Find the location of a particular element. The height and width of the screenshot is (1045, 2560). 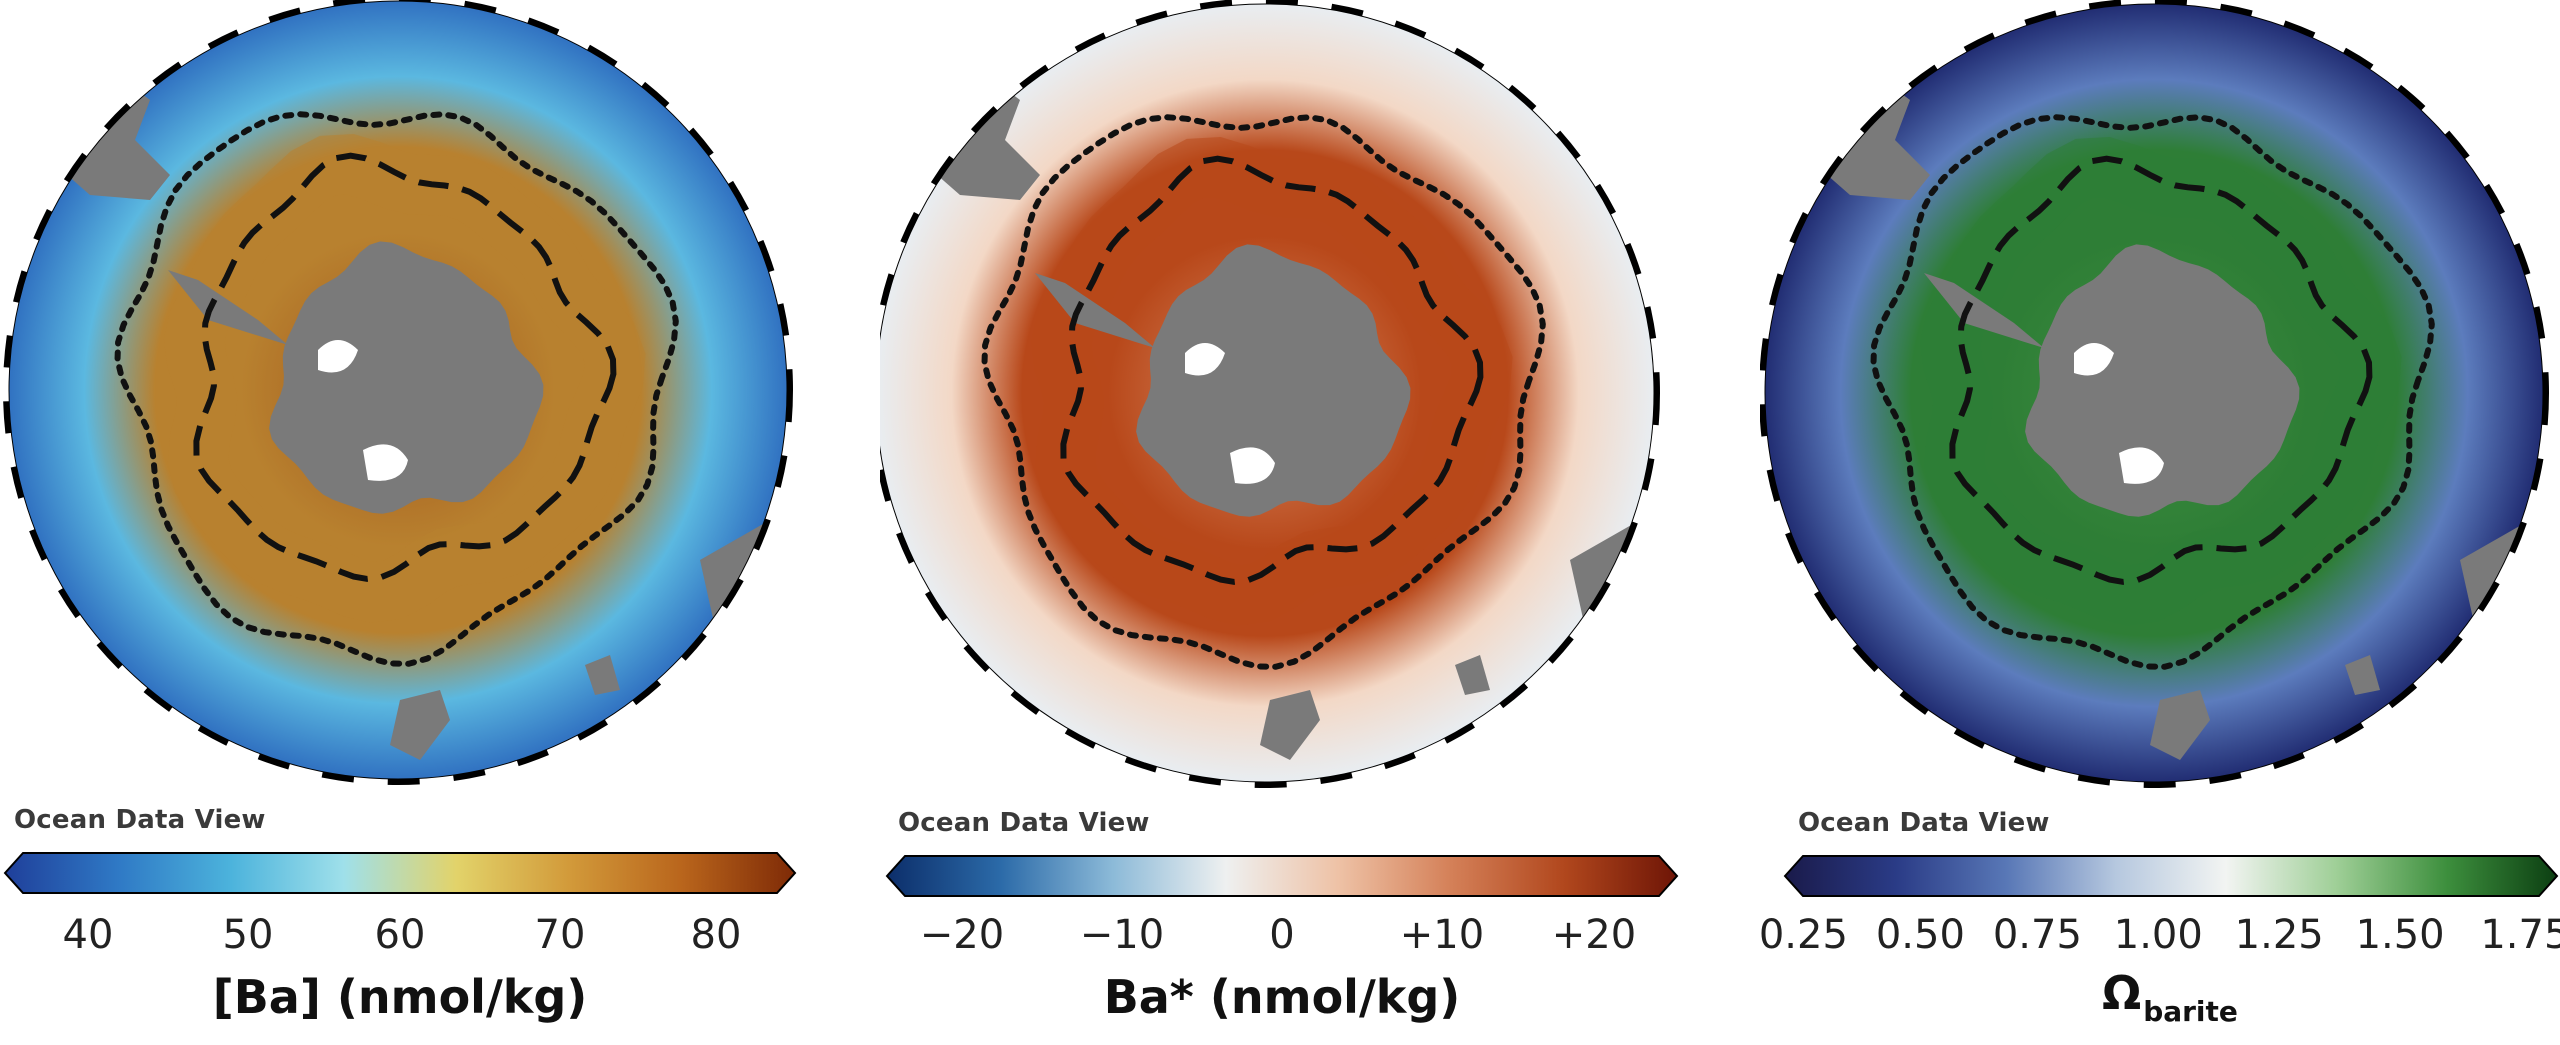

colorbar-tick-label: 0 is located at coordinates (1282, 935).